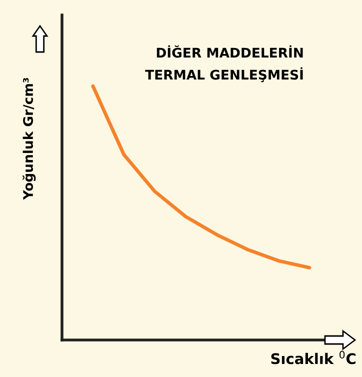 Image resolution: width=362 pixels, height=377 pixels. What do you see at coordinates (224, 63) in the screenshot?
I see `chart-title: DİĞER MADDELERİN TERMAL GENLEŞMESİ` at bounding box center [224, 63].